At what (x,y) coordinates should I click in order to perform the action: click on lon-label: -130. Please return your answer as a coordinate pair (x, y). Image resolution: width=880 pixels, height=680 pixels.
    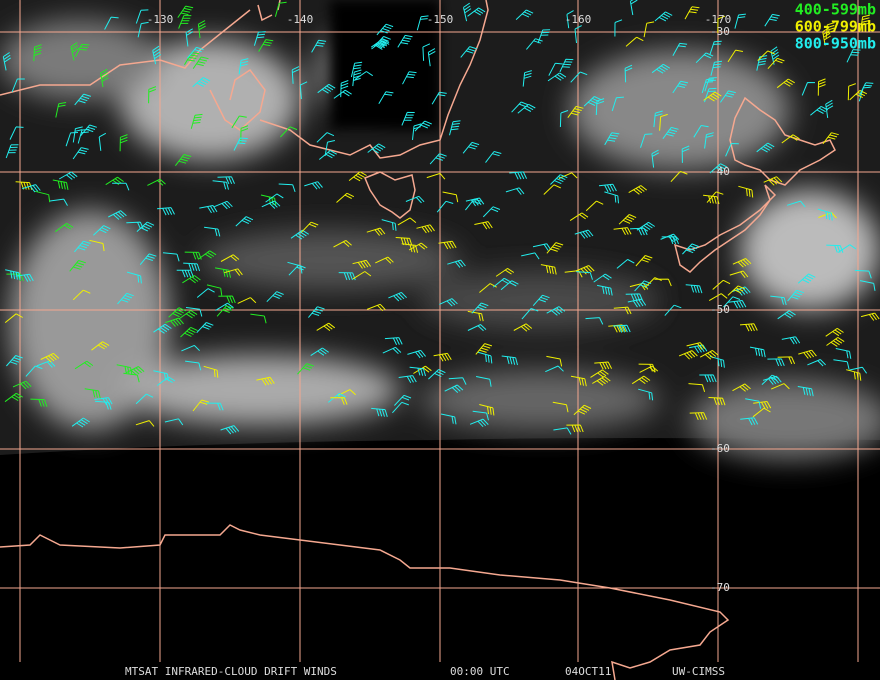
    Looking at the image, I should click on (160, 19).